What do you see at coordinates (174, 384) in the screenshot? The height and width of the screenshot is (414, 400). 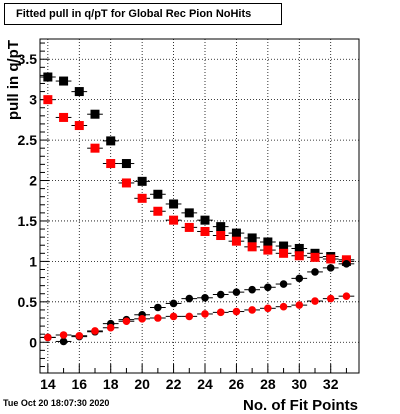 I see `x-tick-label: 22` at bounding box center [174, 384].